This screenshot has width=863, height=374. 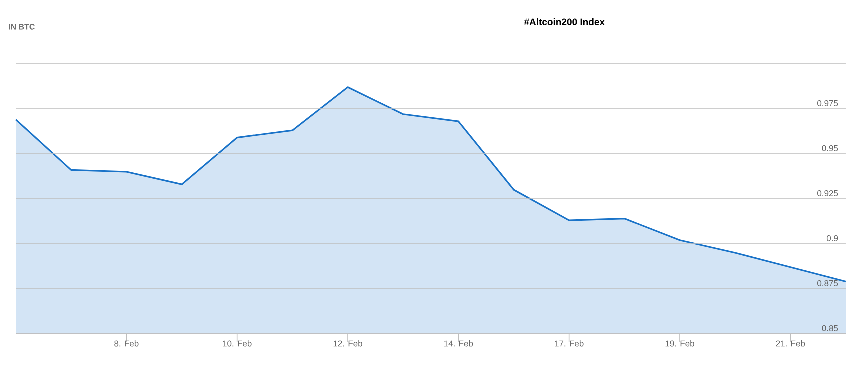 What do you see at coordinates (126, 343) in the screenshot?
I see `x-tick-label: 8. Feb` at bounding box center [126, 343].